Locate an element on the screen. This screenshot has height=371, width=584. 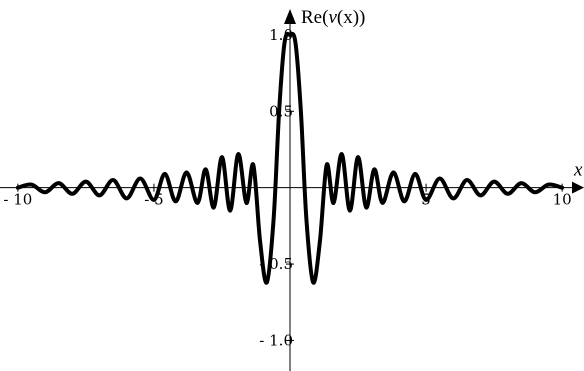
y-axis-label-variable: v is located at coordinates (332, 17).